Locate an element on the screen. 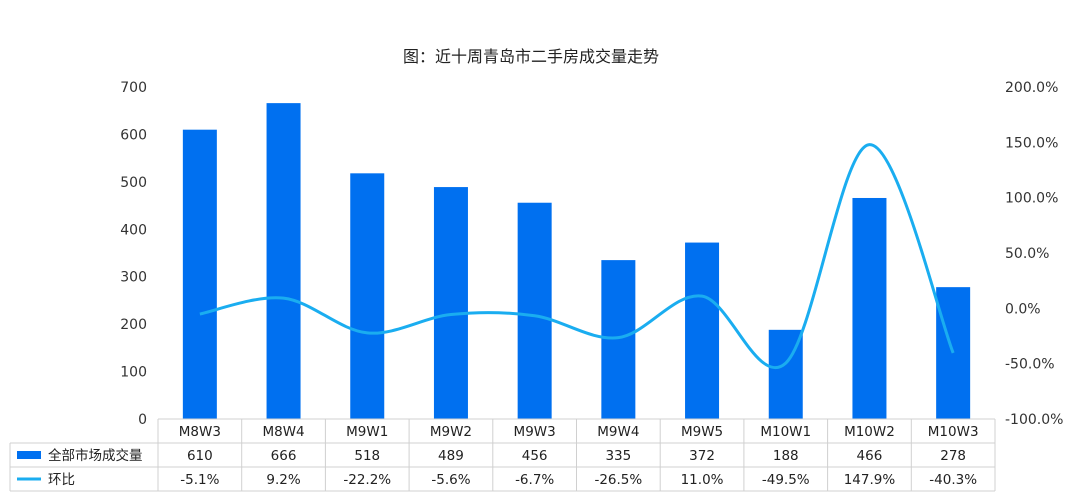 The image size is (1080, 503). x-tick-label: M10W1 is located at coordinates (785, 432).